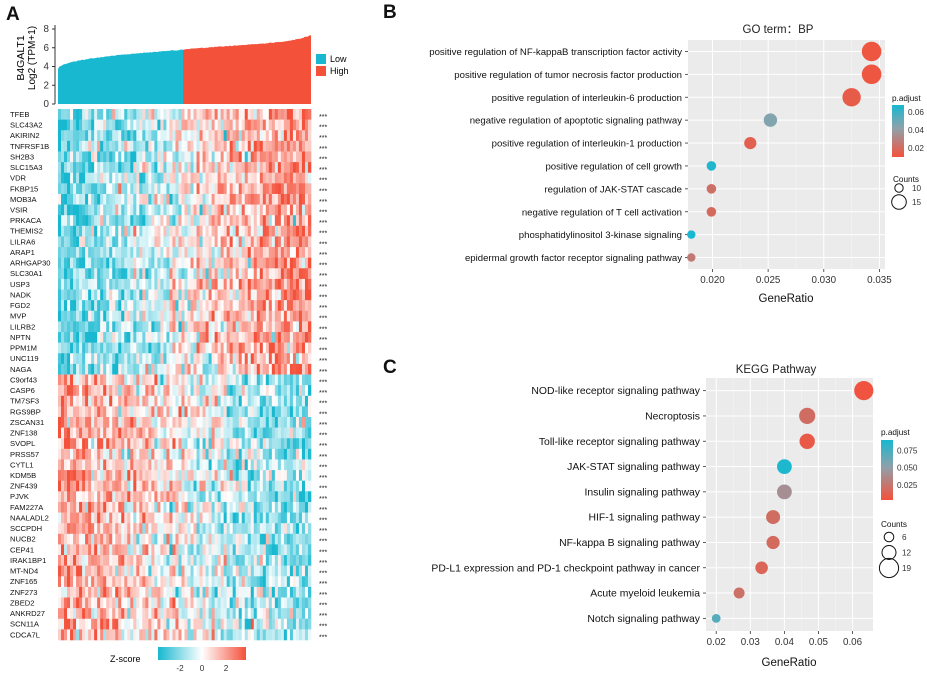 This screenshot has height=678, width=927. I want to click on size-legend-circle, so click(899, 202).